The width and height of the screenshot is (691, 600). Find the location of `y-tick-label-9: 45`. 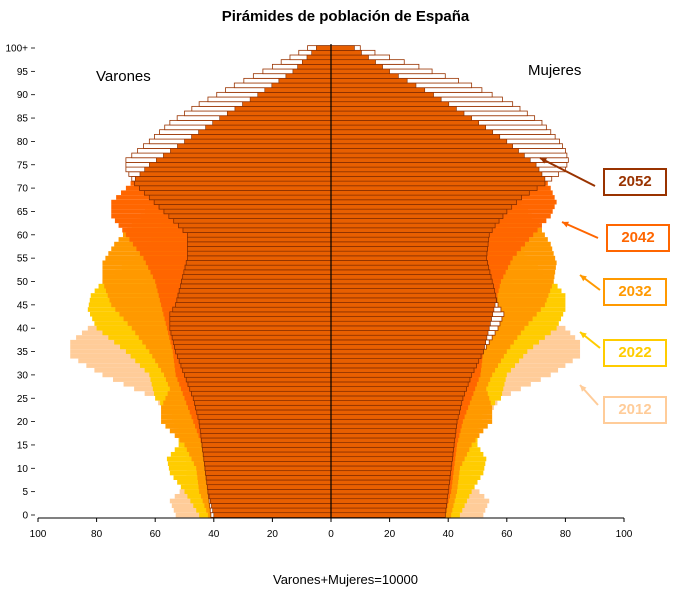

y-tick-label-9: 45 is located at coordinates (23, 305).